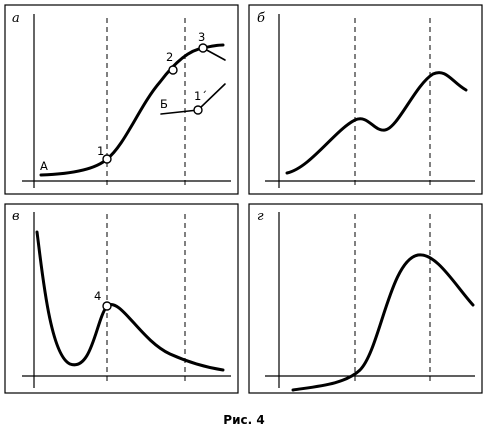  What do you see at coordinates (193, 99) in the screenshot?
I see `panel-a-curve-b` at bounding box center [193, 99].